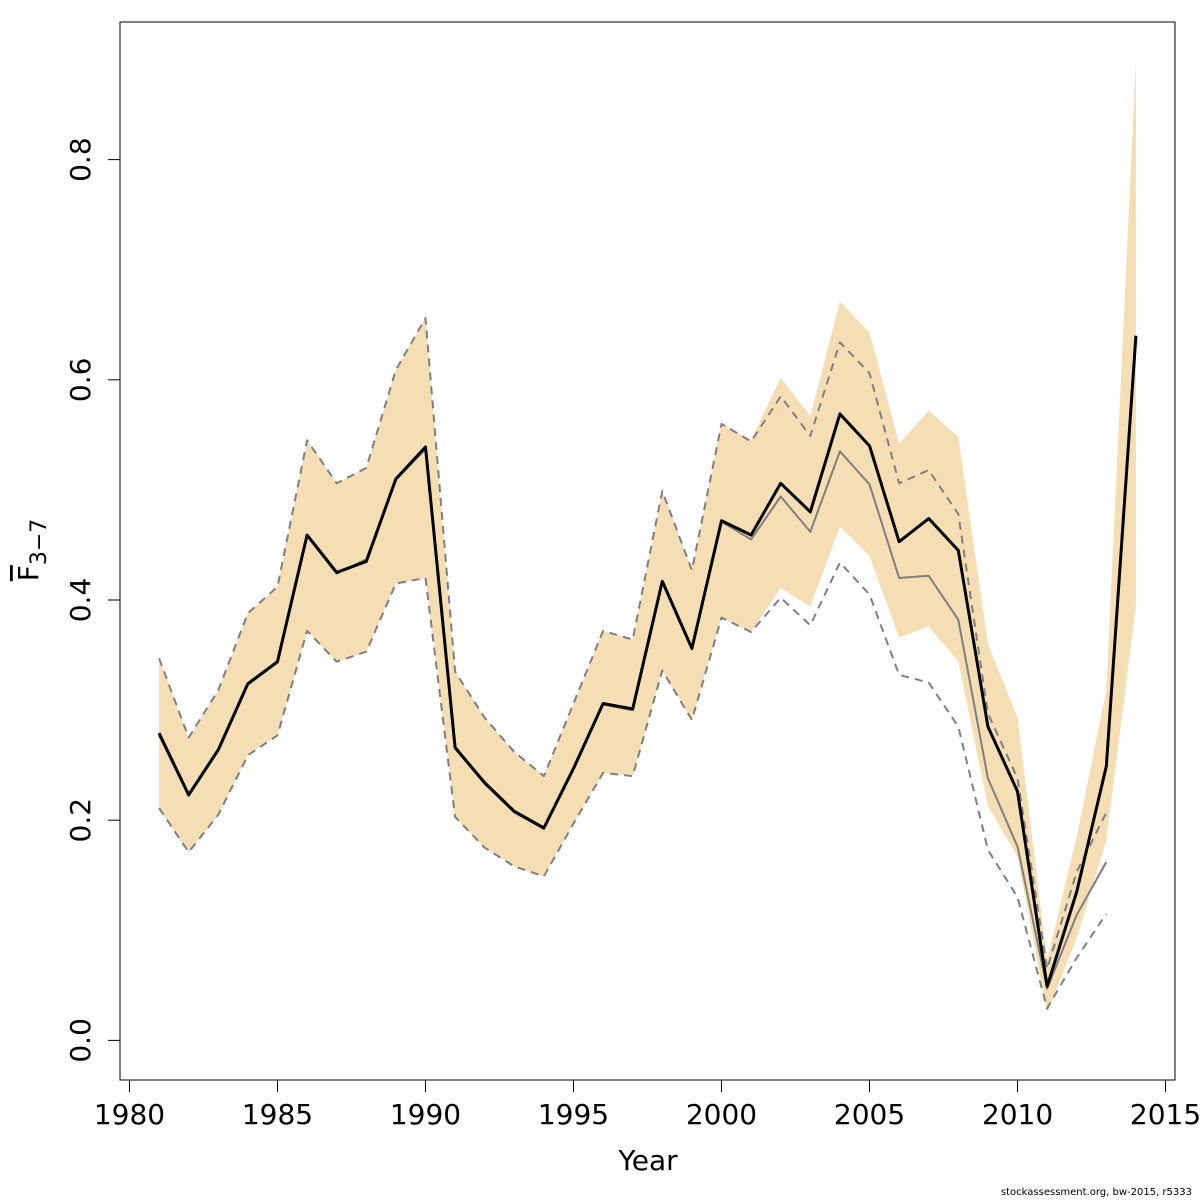  Describe the element at coordinates (39, 542) in the screenshot. I see `y-axis-label-sub: 3−7` at that location.